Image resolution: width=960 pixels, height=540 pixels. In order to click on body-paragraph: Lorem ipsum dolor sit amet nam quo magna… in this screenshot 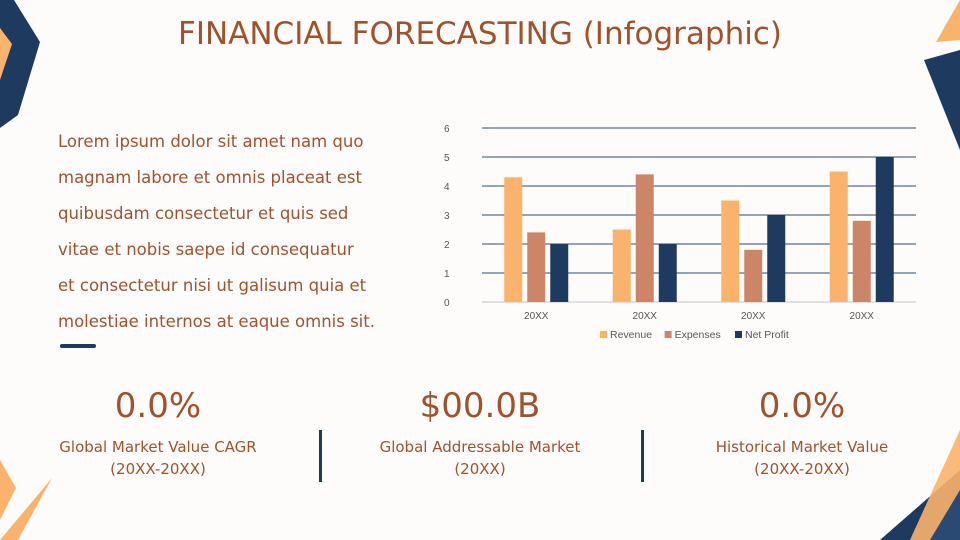, I will do `click(230, 232)`.